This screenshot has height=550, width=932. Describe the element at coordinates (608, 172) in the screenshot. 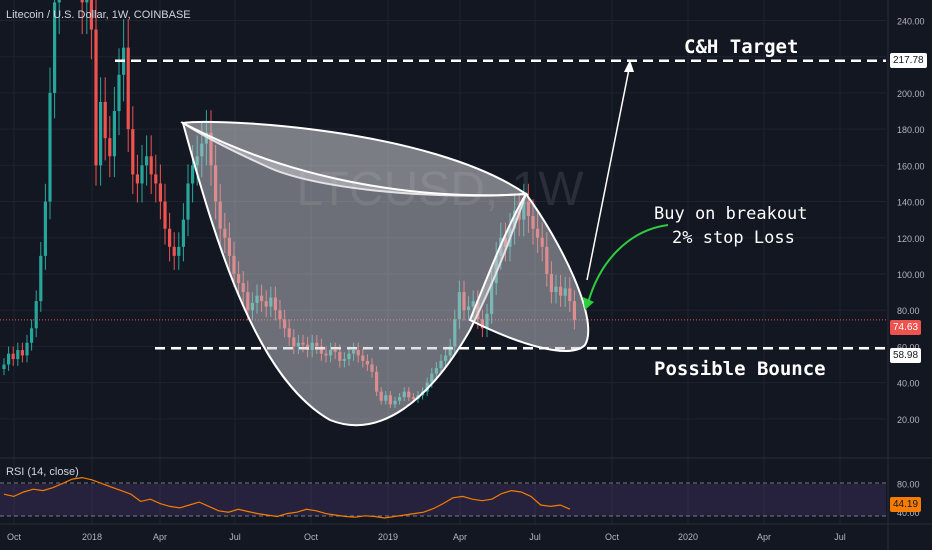

I see `target-arrow-line` at that location.